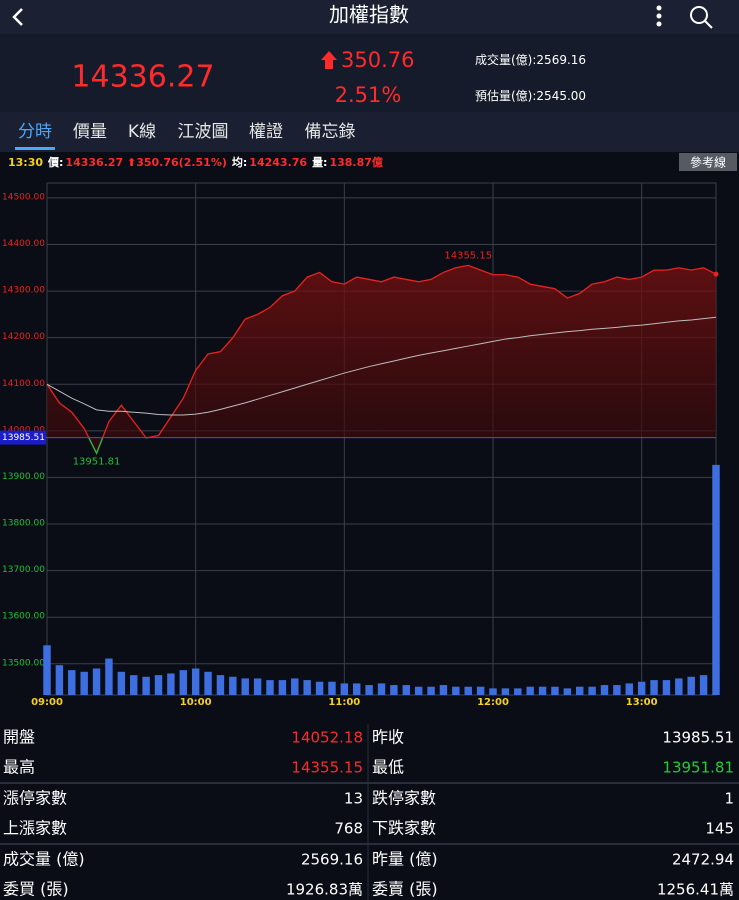 Image resolution: width=739 pixels, height=900 pixels. I want to click on stat-label: 委買 (張), so click(36, 889).